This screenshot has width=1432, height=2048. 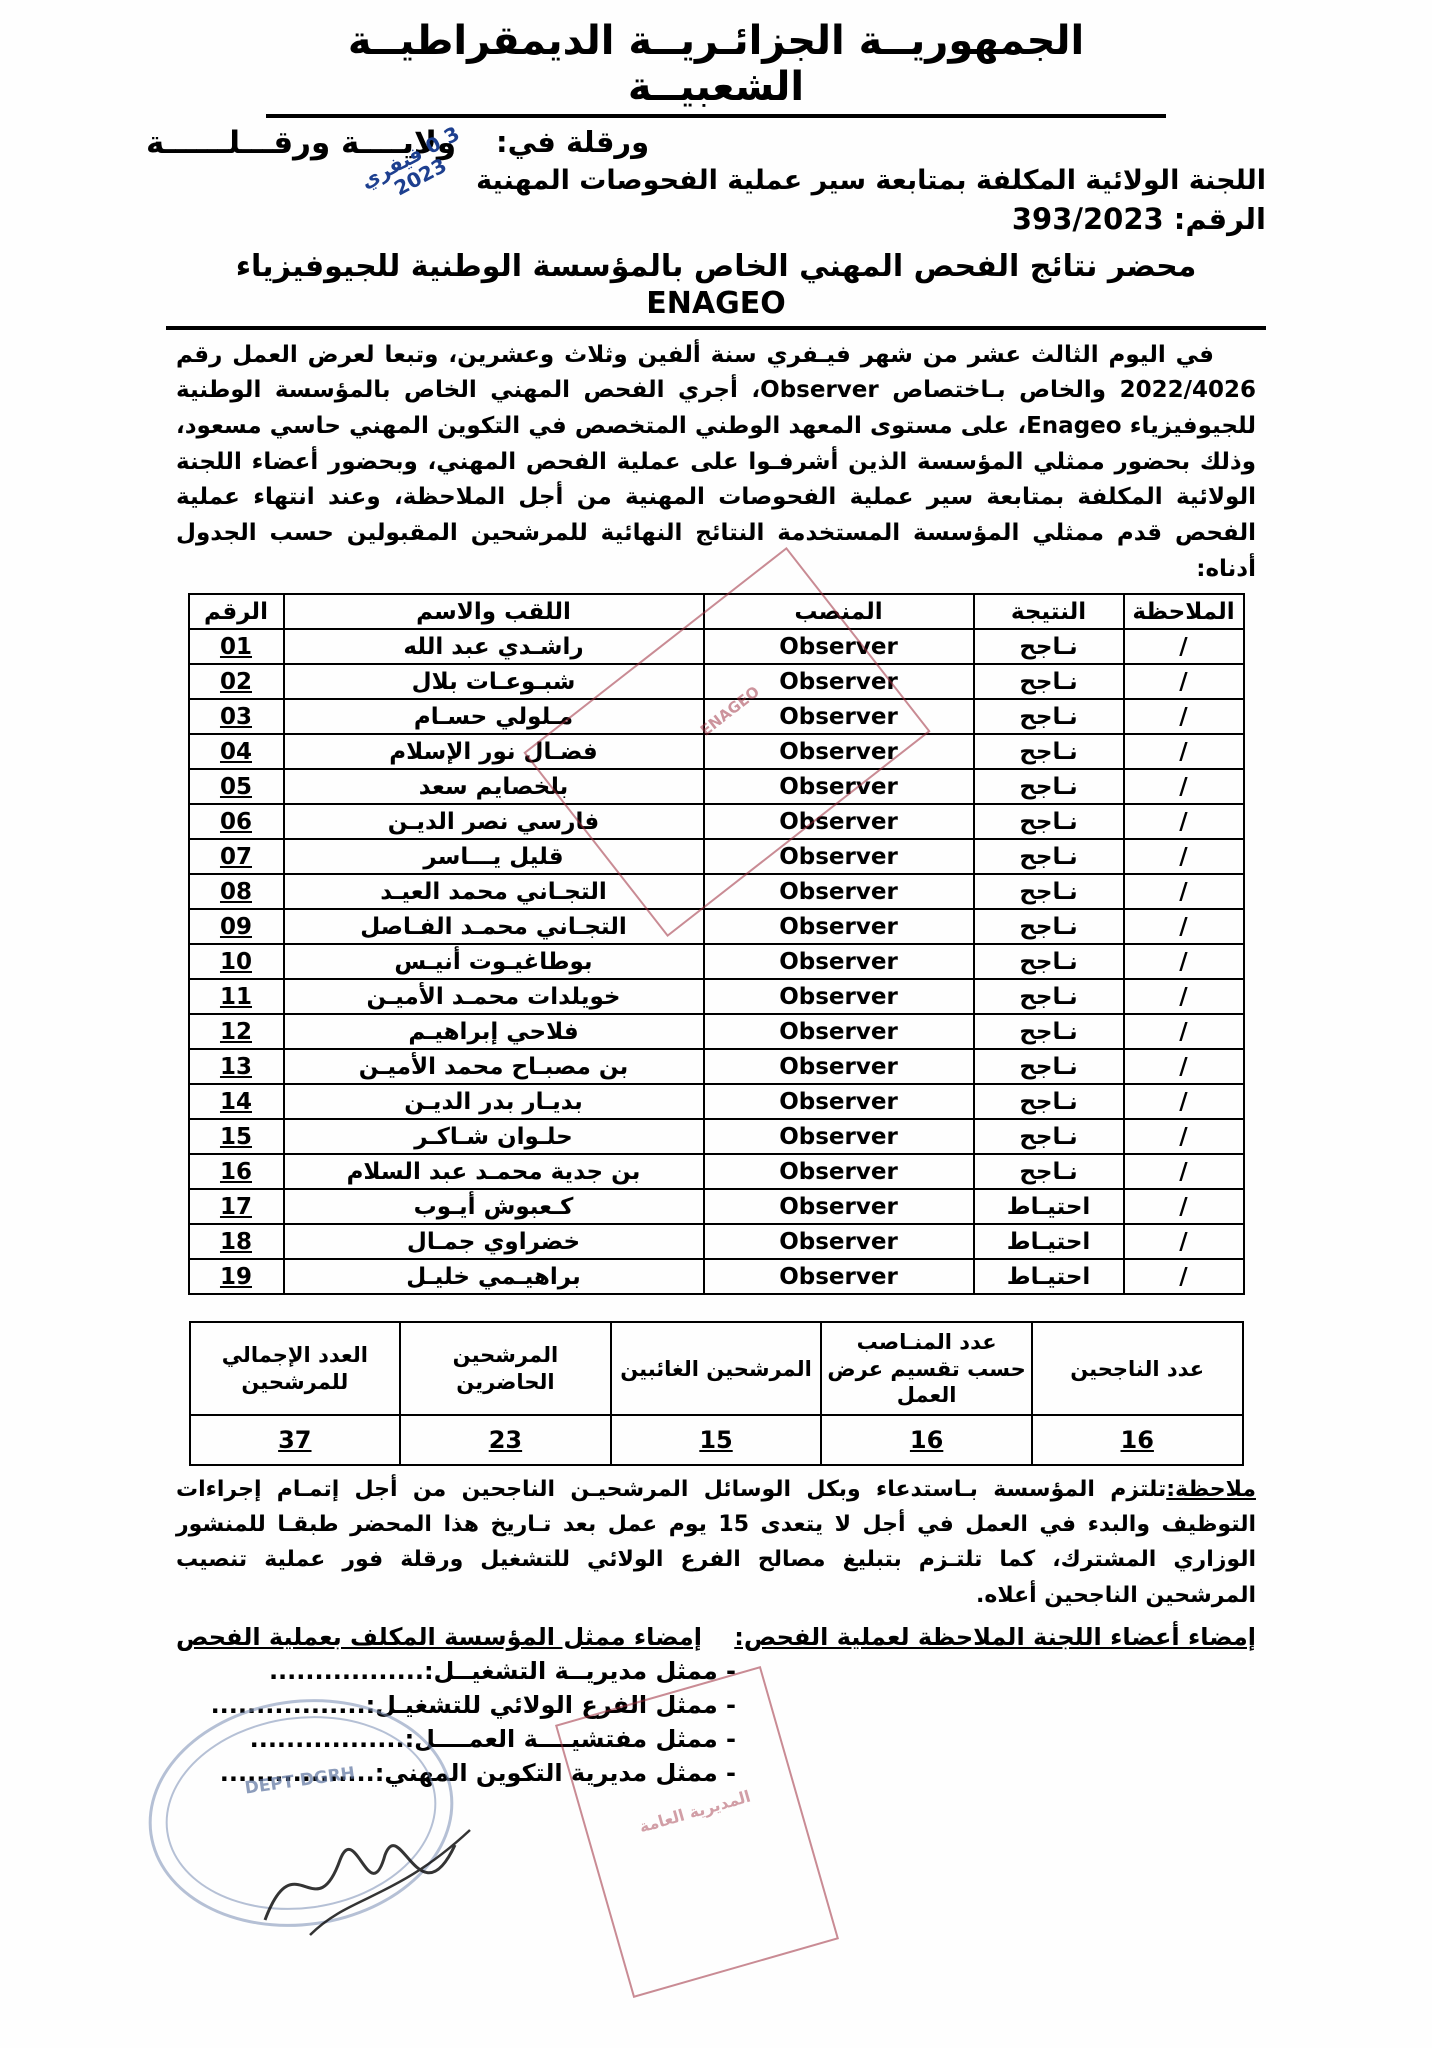 I want to click on cell-number: 19, so click(x=236, y=1277).